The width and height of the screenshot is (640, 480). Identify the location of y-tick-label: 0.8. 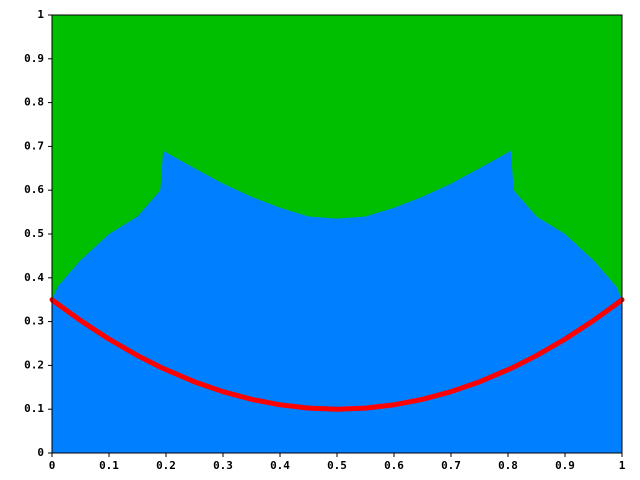
(34, 102).